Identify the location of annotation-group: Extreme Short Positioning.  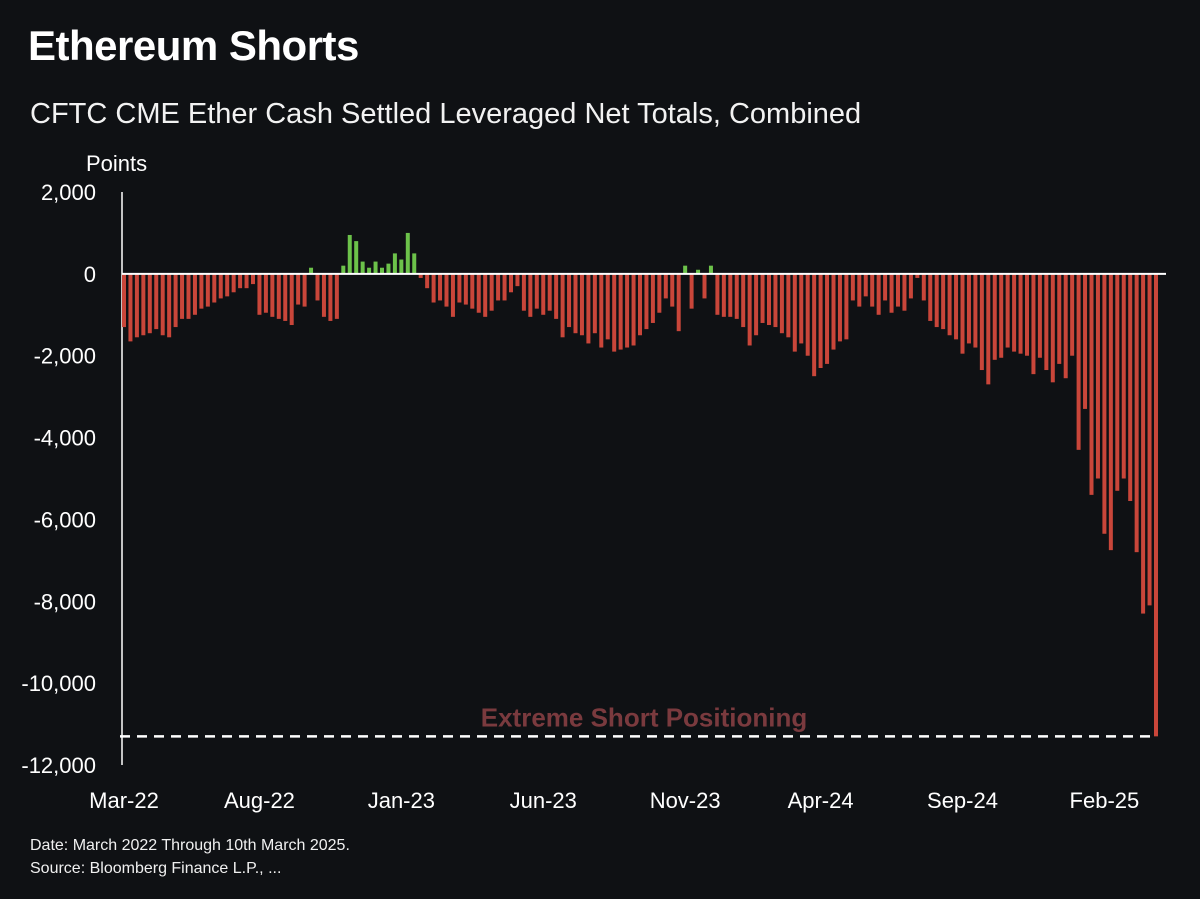
(636, 720).